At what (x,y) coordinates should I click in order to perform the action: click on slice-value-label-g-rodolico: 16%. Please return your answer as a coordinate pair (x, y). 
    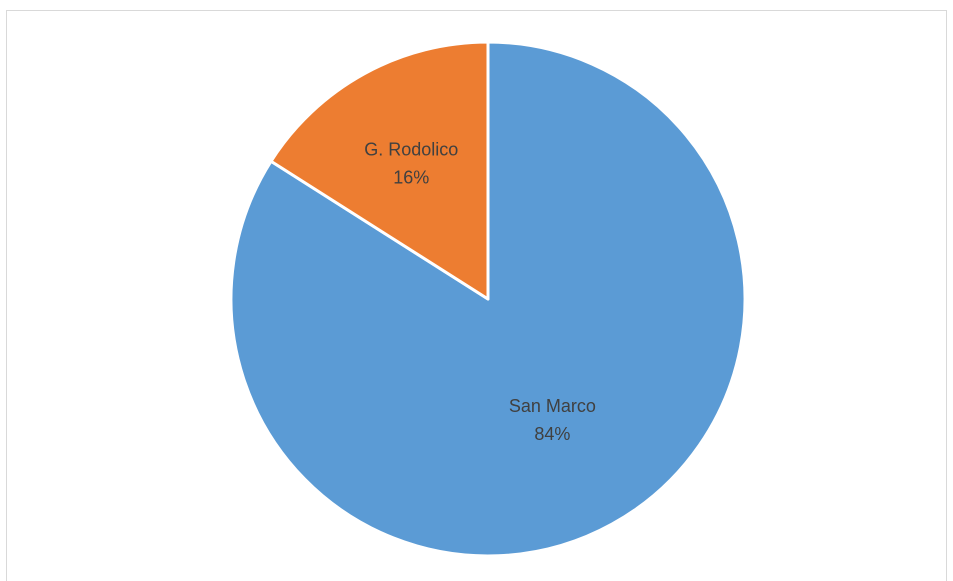
    Looking at the image, I should click on (411, 177).